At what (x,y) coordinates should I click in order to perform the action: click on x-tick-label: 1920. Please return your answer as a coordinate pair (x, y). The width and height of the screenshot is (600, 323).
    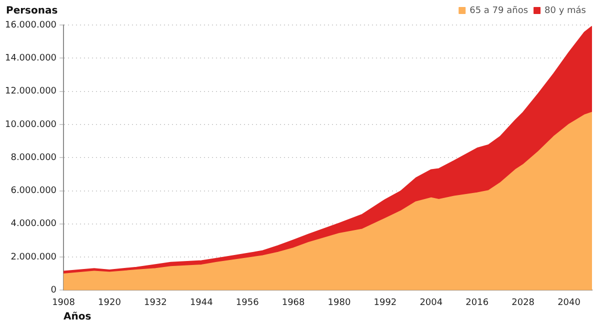
    Looking at the image, I should click on (110, 303).